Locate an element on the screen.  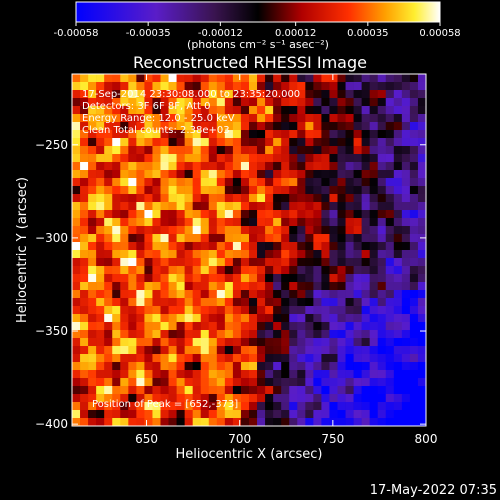
colorbar-tick-label: -0.00035 is located at coordinates (148, 33).